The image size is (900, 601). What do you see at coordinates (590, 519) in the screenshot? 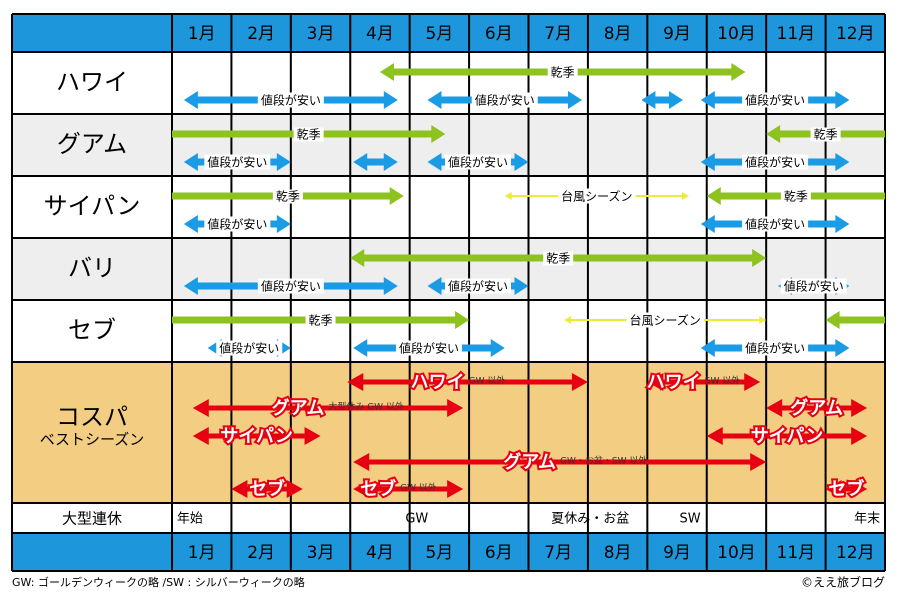
I see `holiday-label: 夏休み・お盆` at bounding box center [590, 519].